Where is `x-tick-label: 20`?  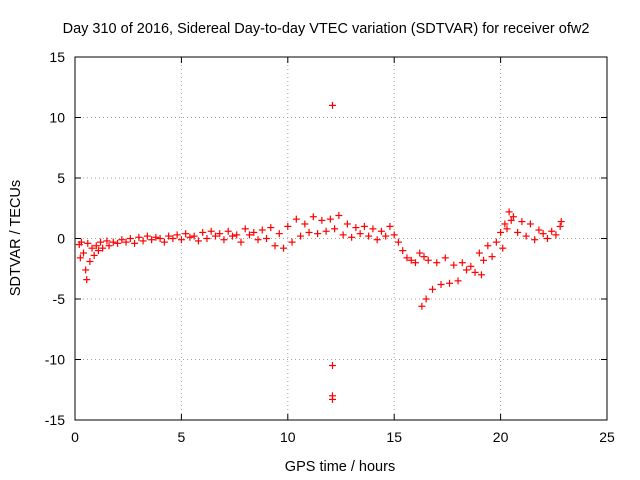 x-tick-label: 20 is located at coordinates (501, 437).